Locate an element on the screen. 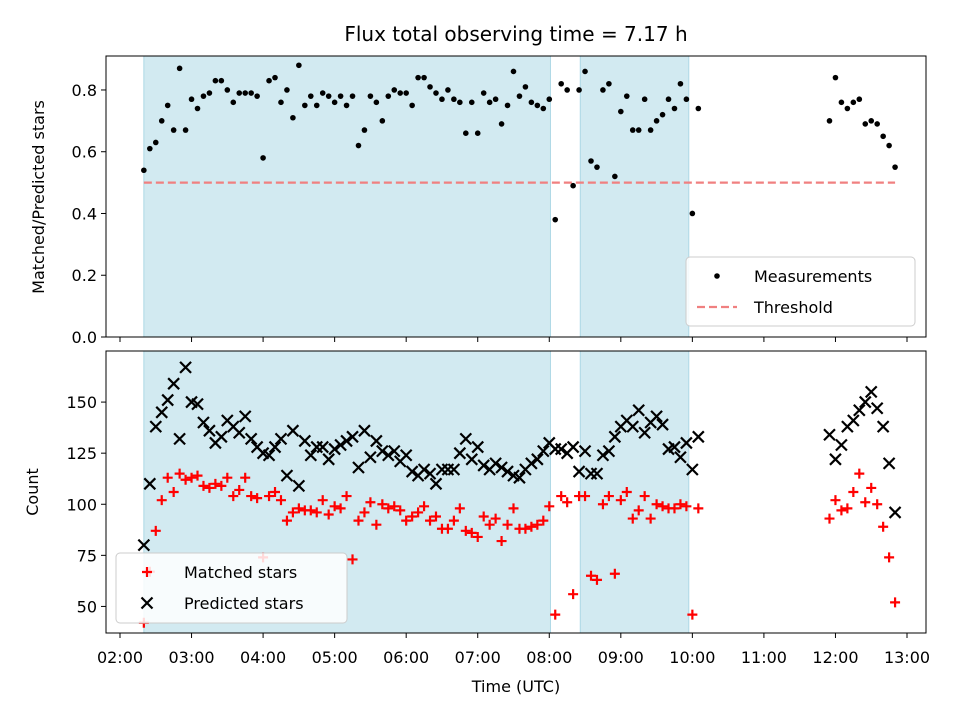 The image size is (960, 720). x-tick-label: 10:00 is located at coordinates (692, 657).